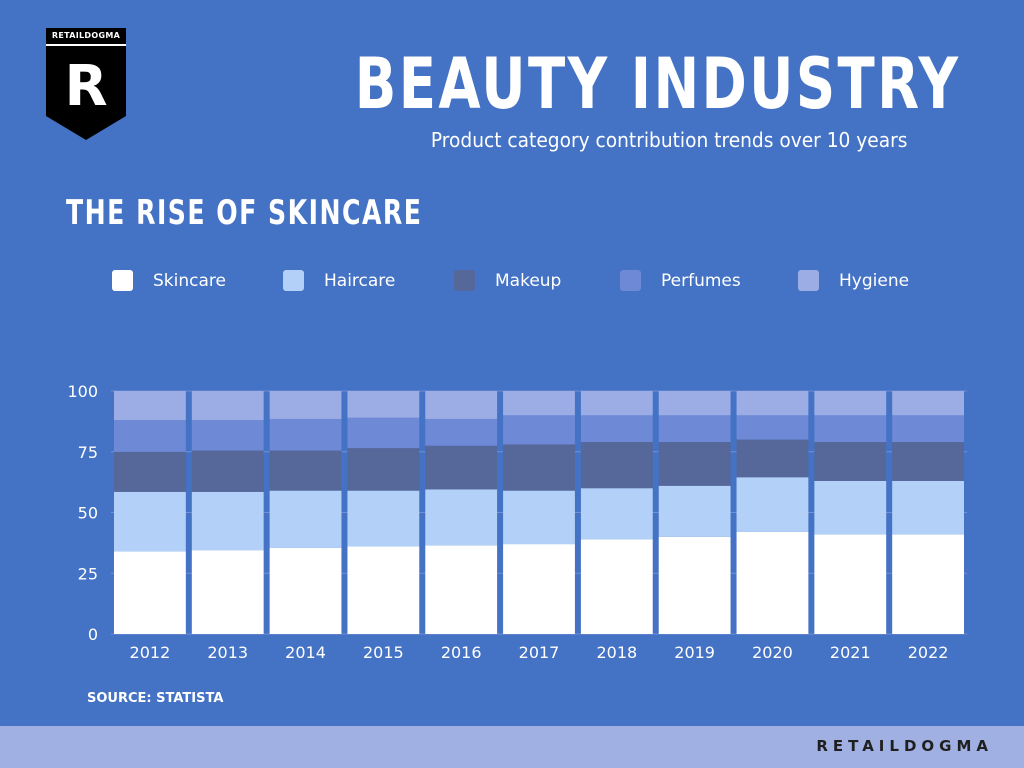  Describe the element at coordinates (305, 652) in the screenshot. I see `x-tick-label: 2014` at that location.